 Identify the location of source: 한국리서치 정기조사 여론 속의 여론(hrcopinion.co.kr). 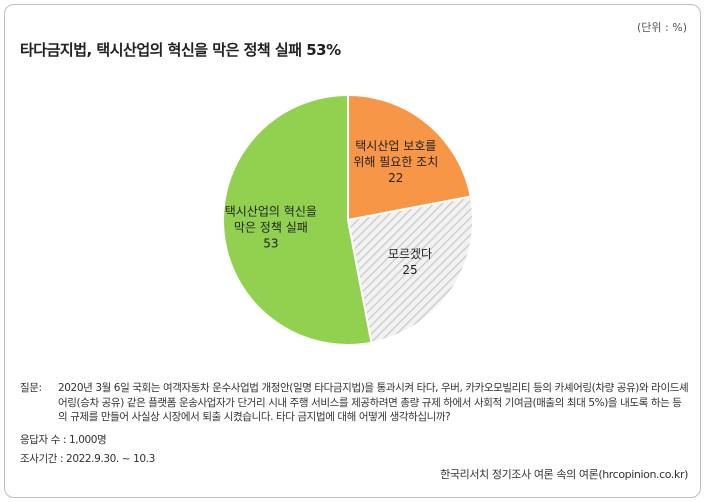
(564, 474).